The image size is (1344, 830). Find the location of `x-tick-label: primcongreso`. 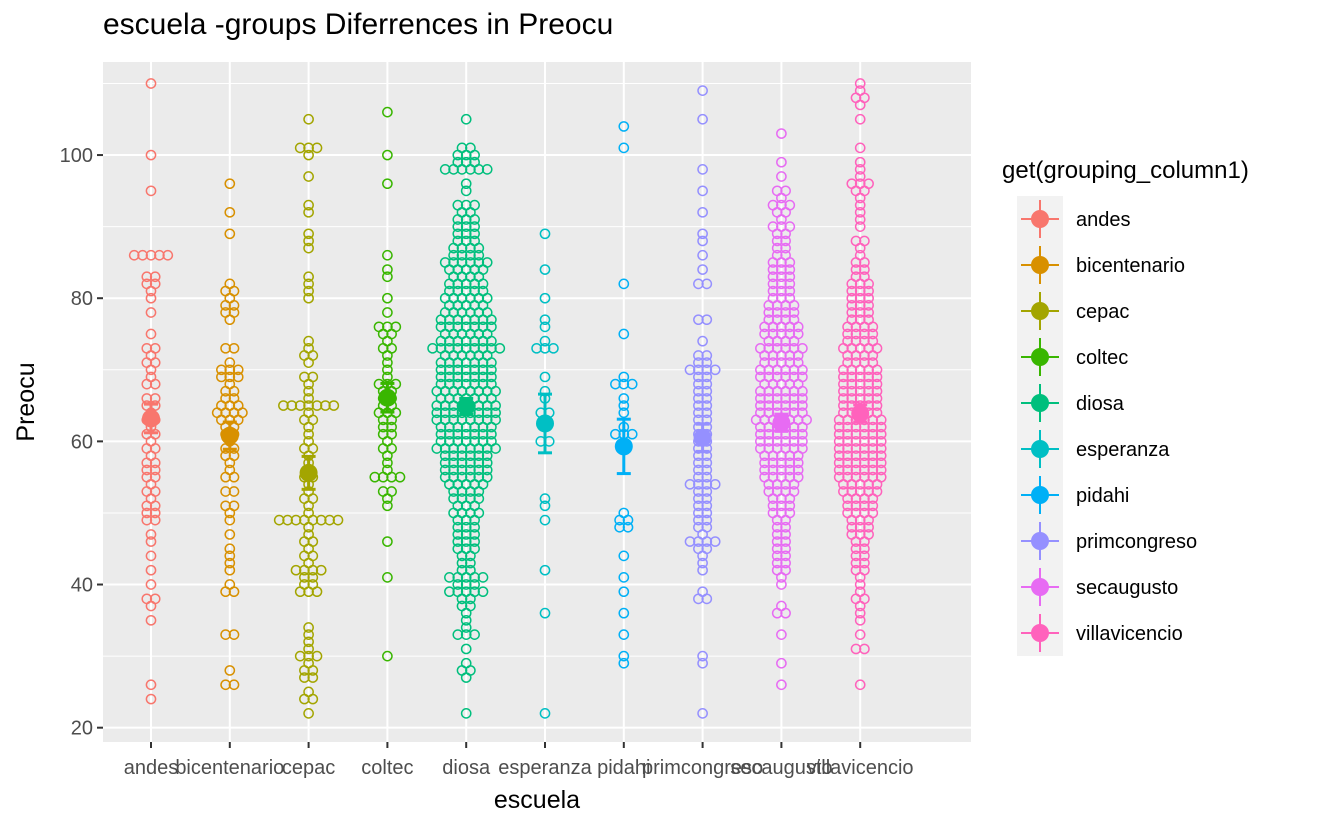

x-tick-label: primcongreso is located at coordinates (702, 768).